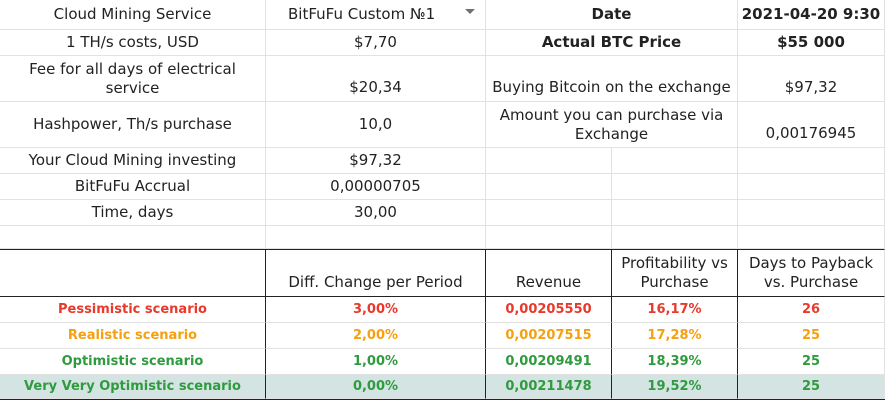 This screenshot has width=885, height=400. I want to click on scenario-profit-pessimistic: 16,17%, so click(675, 310).